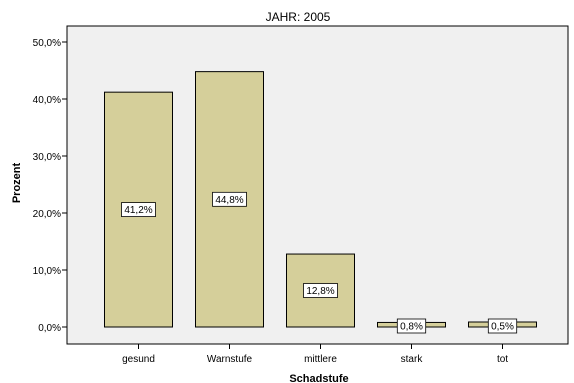 Image resolution: width=574 pixels, height=383 pixels. Describe the element at coordinates (318, 378) in the screenshot. I see `x-axis-label: Schadstufe` at that location.